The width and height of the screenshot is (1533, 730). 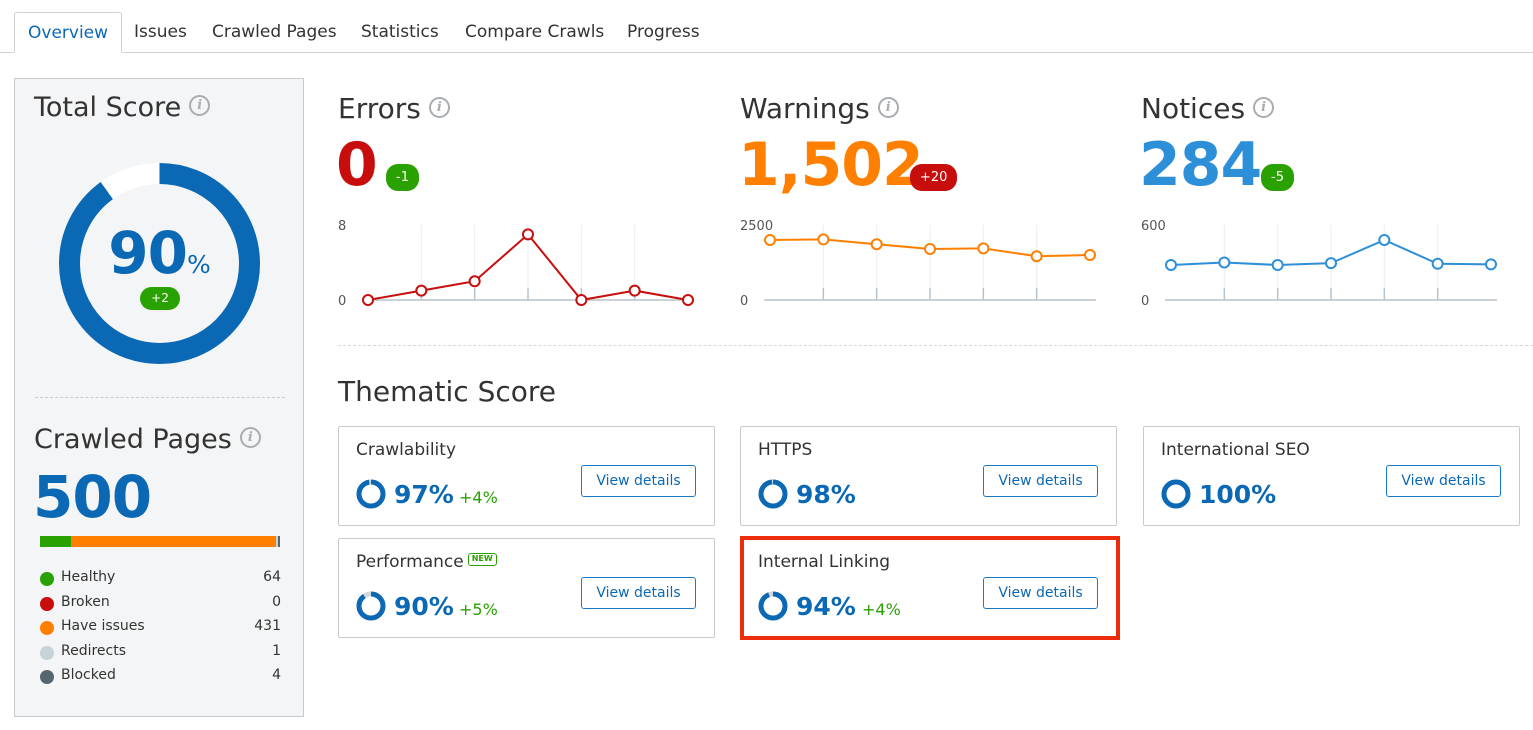 What do you see at coordinates (272, 577) in the screenshot?
I see `legend-value: 64` at bounding box center [272, 577].